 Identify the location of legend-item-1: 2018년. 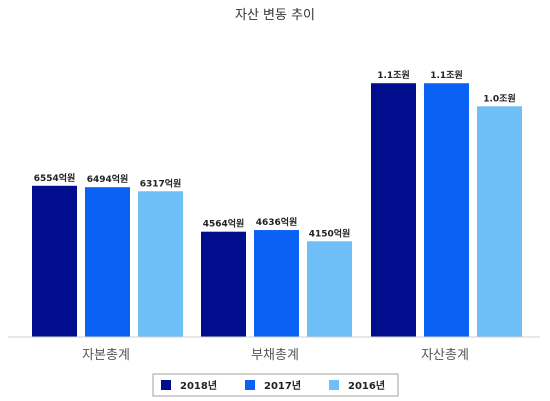
(189, 385).